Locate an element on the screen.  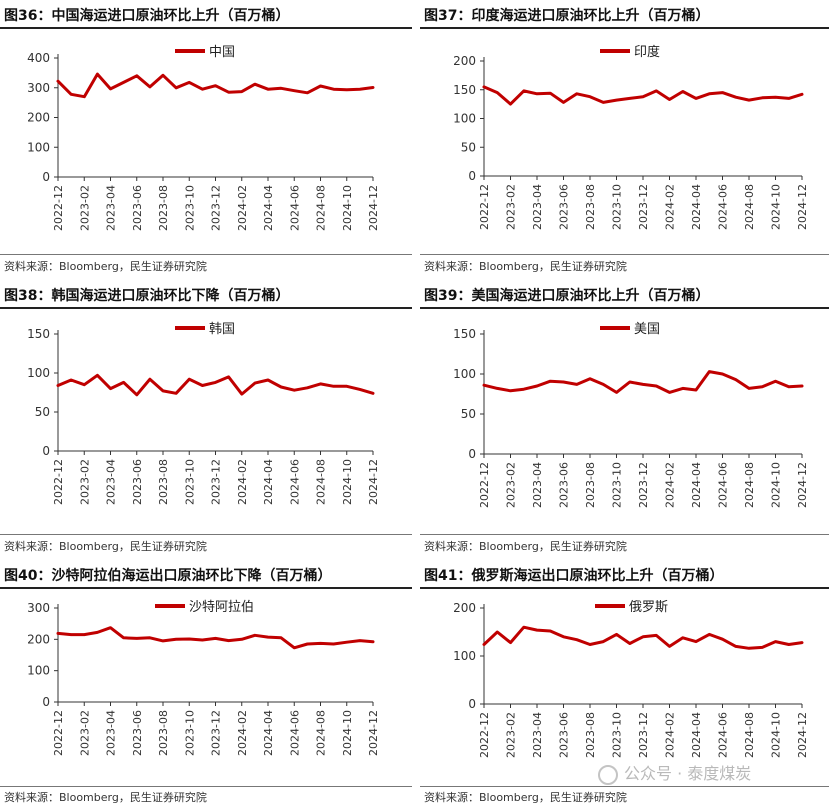
legend-label: 沙特阿拉伯 is located at coordinates (221, 607).